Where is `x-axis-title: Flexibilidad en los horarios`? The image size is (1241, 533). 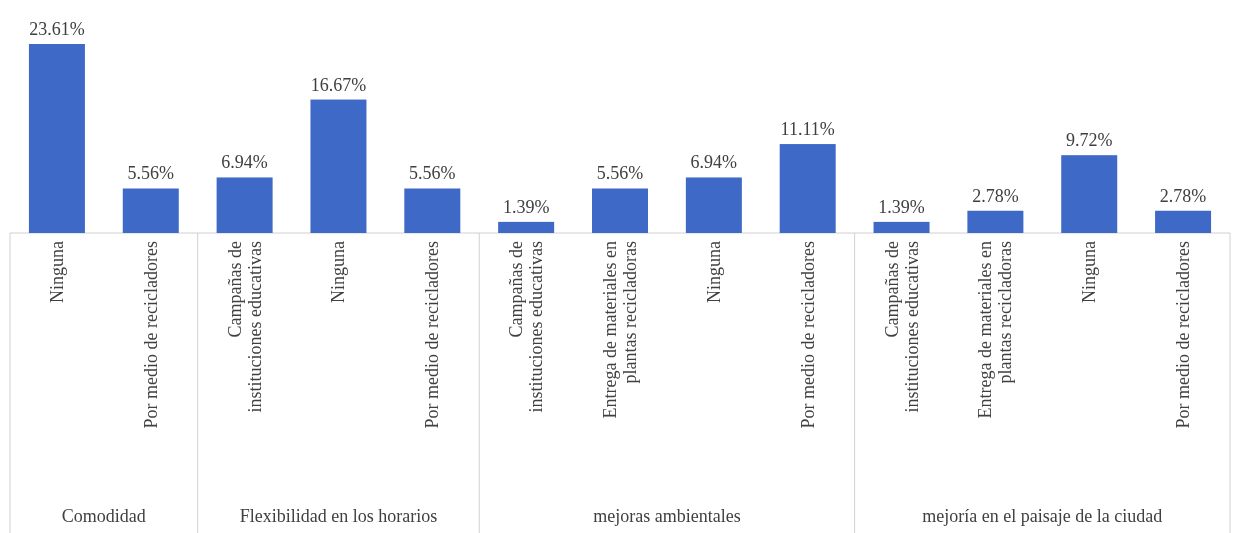
x-axis-title: Flexibilidad en los horarios is located at coordinates (338, 516).